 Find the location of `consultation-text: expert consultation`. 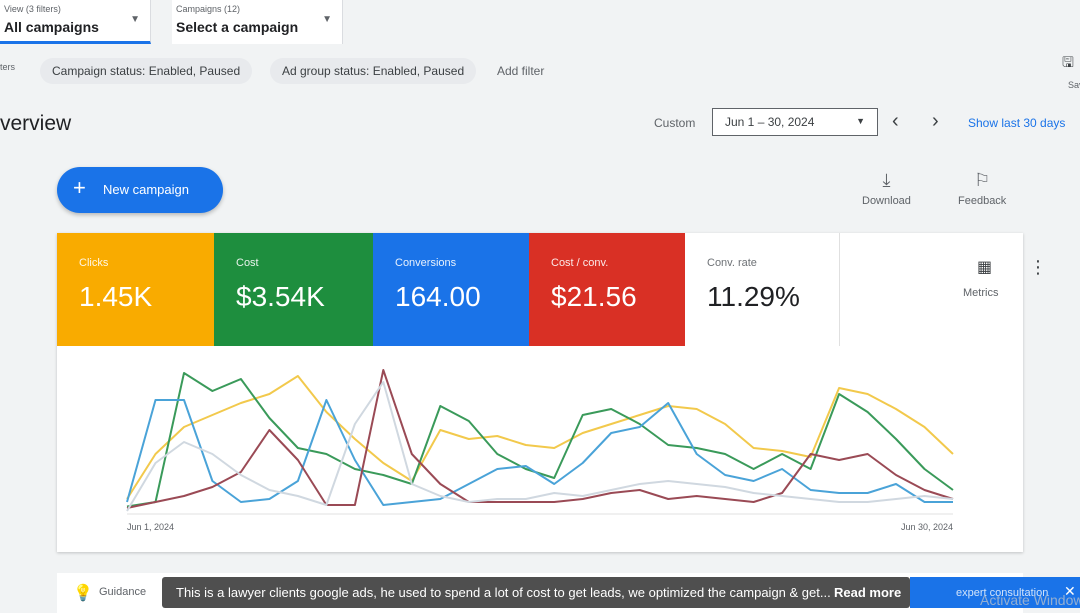

consultation-text: expert consultation is located at coordinates (1002, 593).